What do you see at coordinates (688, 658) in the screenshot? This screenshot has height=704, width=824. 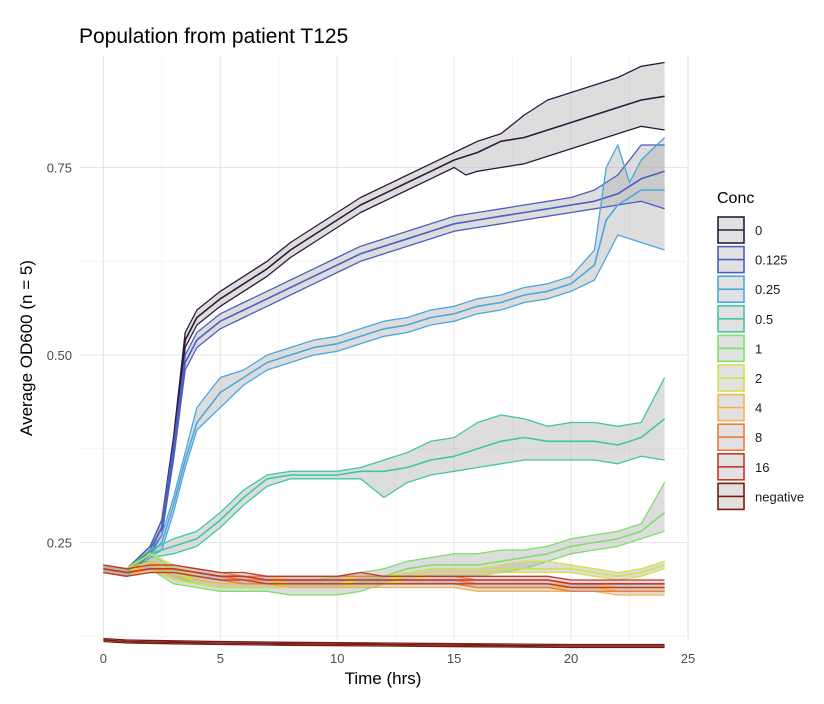 I see `x-tick-label: 25` at bounding box center [688, 658].